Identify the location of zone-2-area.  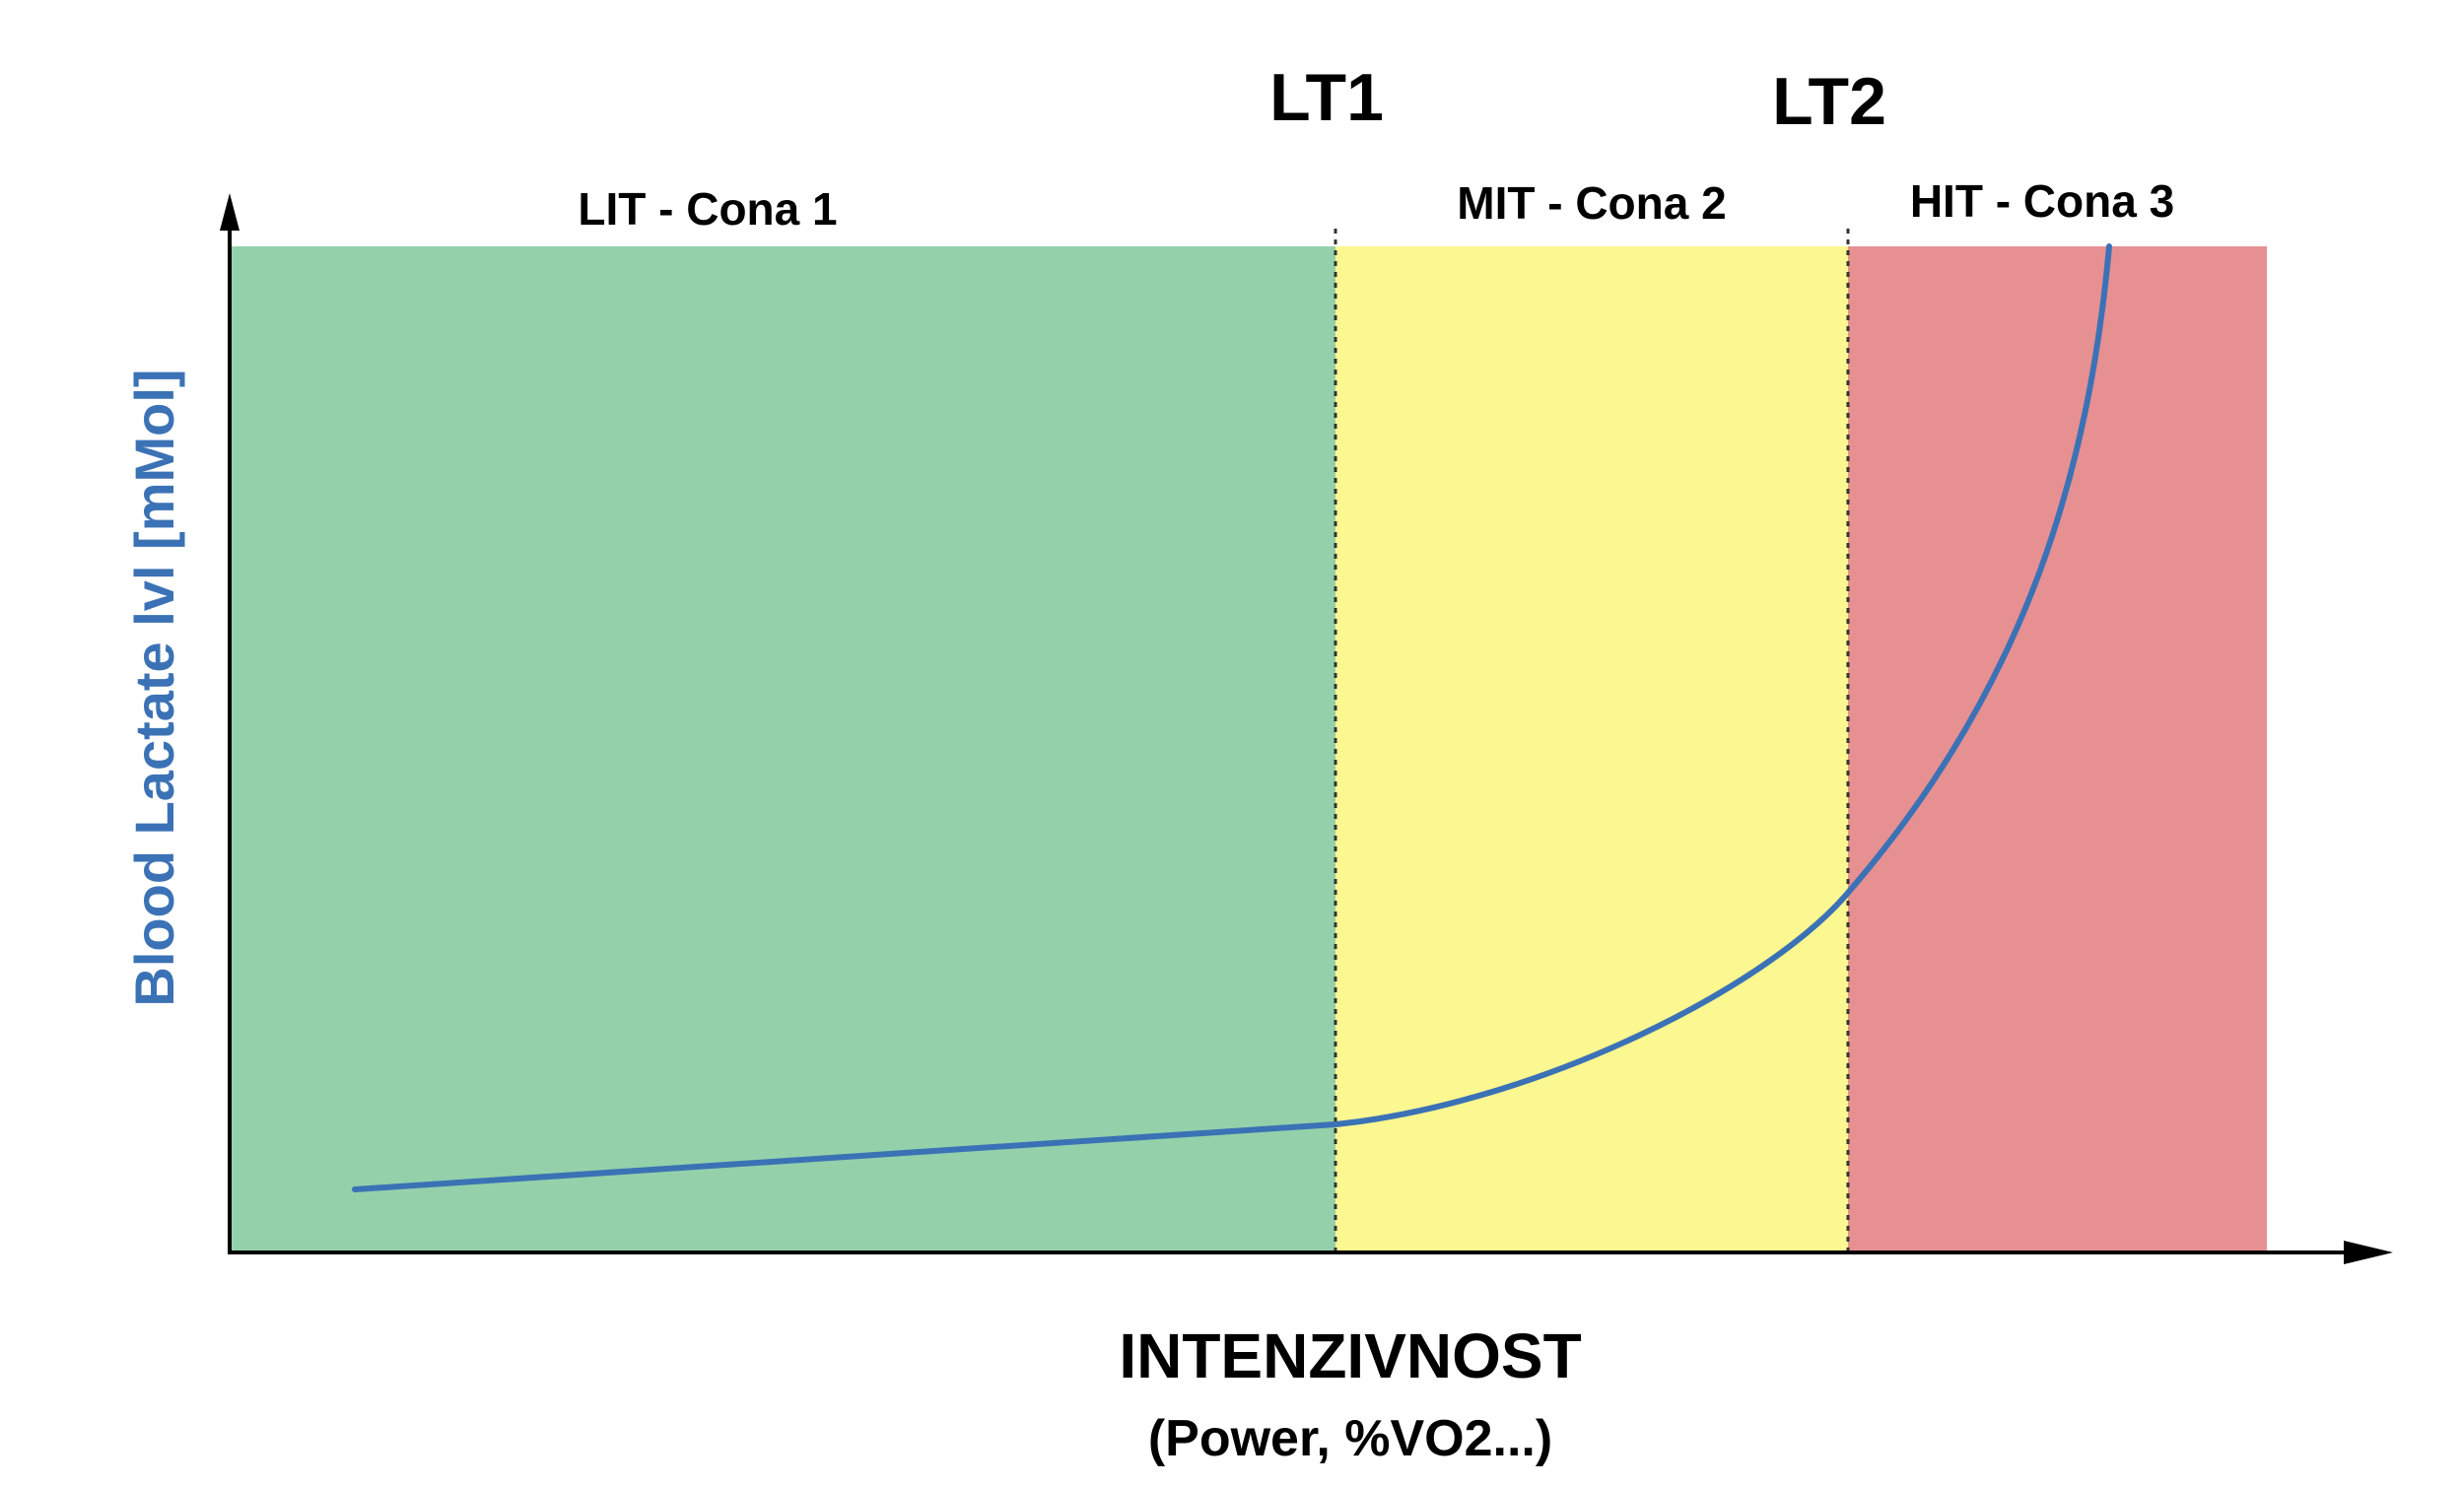
(1591, 748).